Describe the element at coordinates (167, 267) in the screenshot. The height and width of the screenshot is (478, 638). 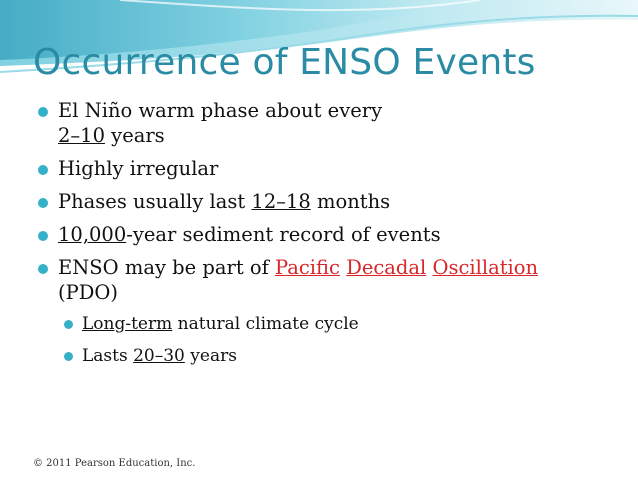
I see `bullet-text: ENSO may be part of` at that location.